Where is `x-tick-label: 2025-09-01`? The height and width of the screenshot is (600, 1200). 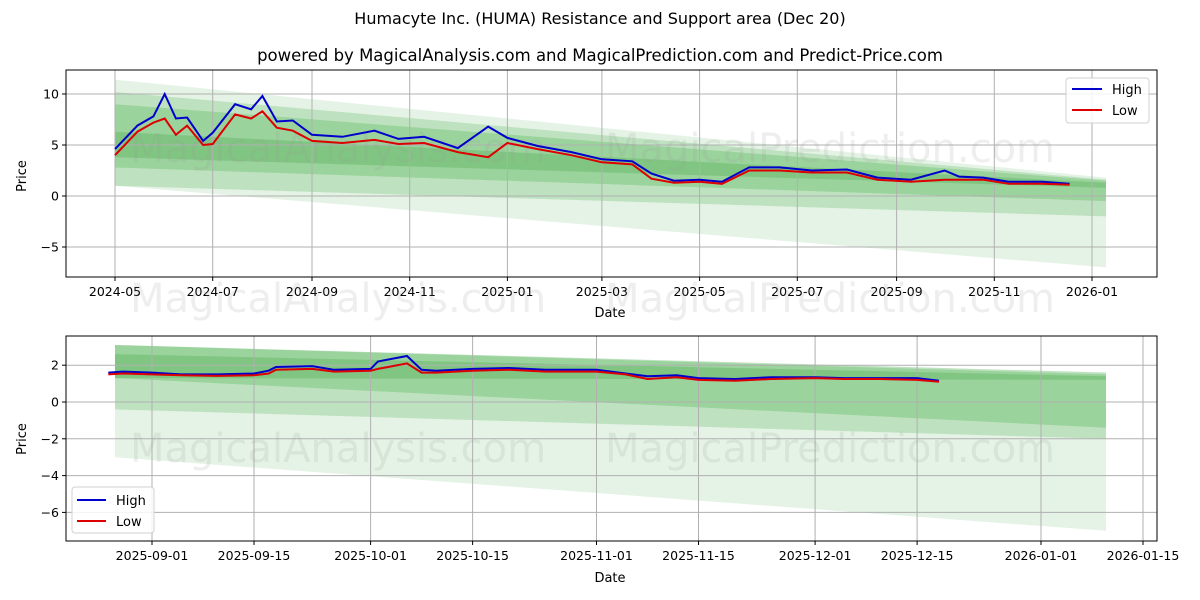 x-tick-label: 2025-09-01 is located at coordinates (152, 555).